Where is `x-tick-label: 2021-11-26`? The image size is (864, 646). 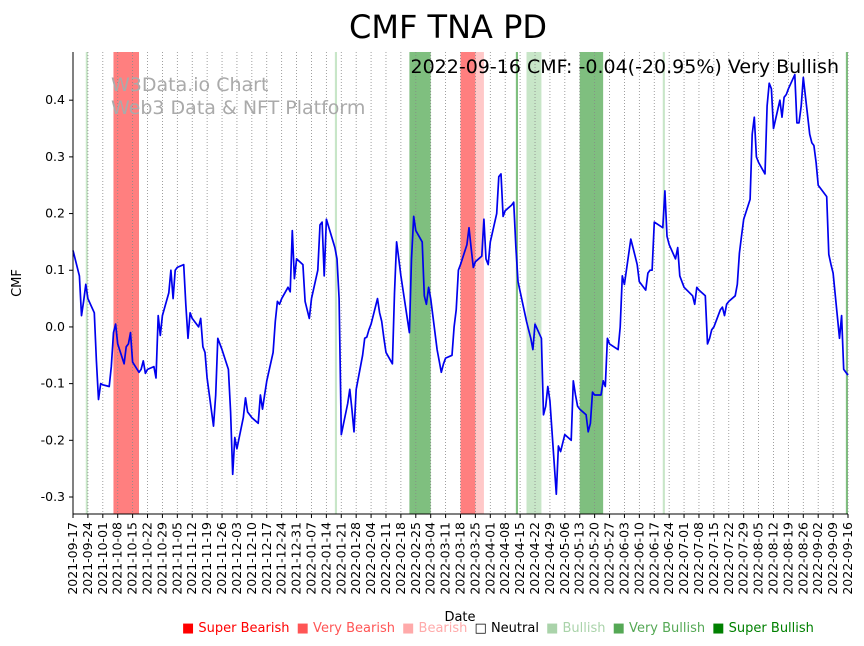
x-tick-label: 2021-11-26 is located at coordinates (221, 558).